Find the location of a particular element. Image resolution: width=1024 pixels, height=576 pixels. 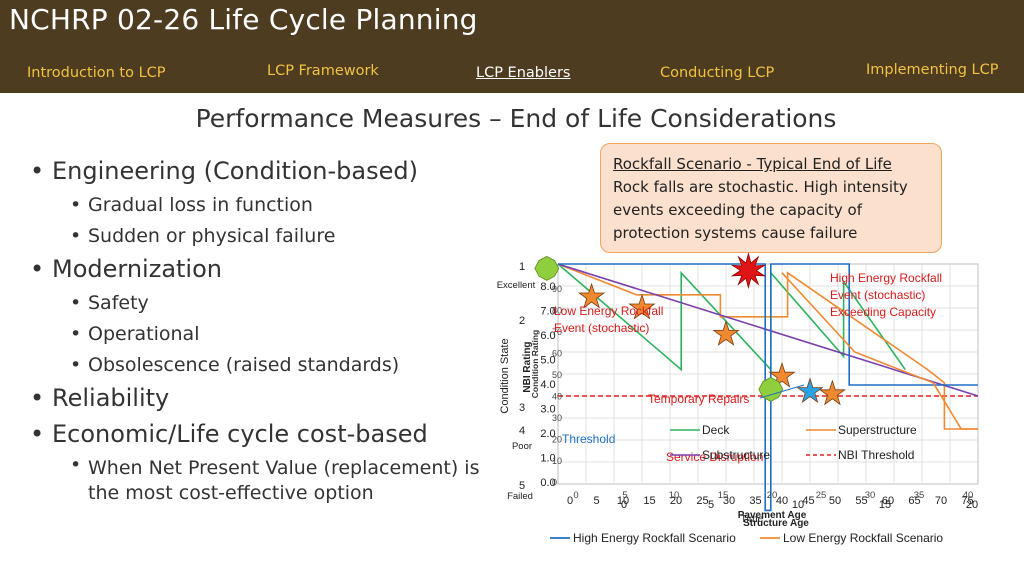

x-tick-label-pavement: 35 is located at coordinates (919, 495).